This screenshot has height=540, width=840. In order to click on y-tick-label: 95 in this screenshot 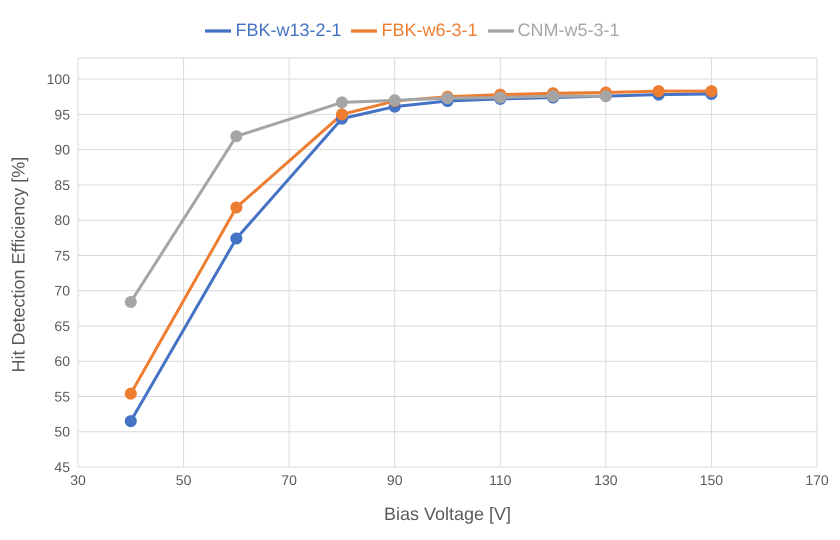, I will do `click(62, 114)`.